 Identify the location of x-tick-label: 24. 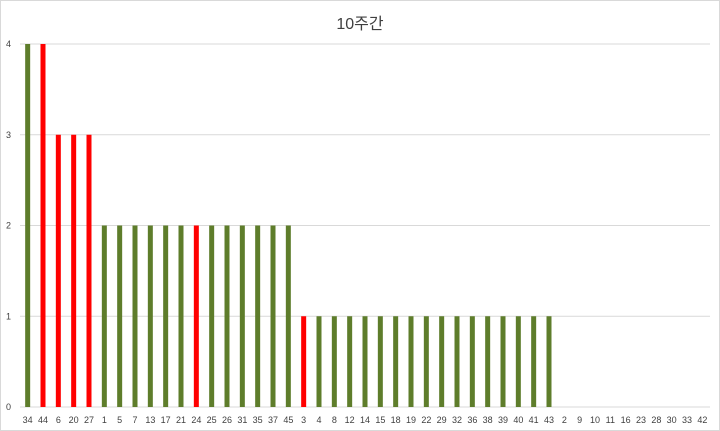
(196, 420).